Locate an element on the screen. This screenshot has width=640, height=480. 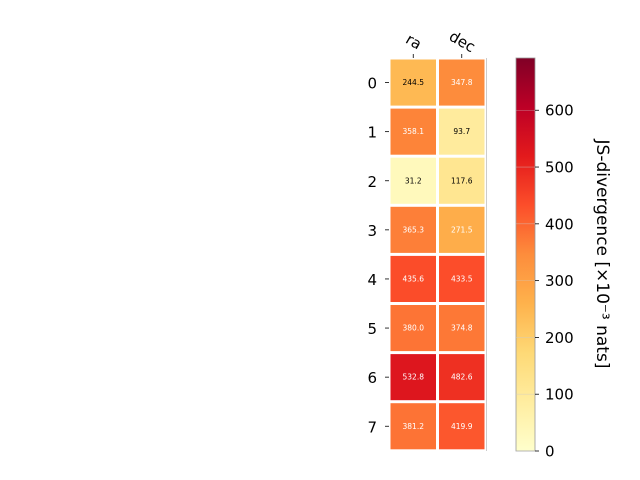
cell-value-label: 93.7 is located at coordinates (461, 131).